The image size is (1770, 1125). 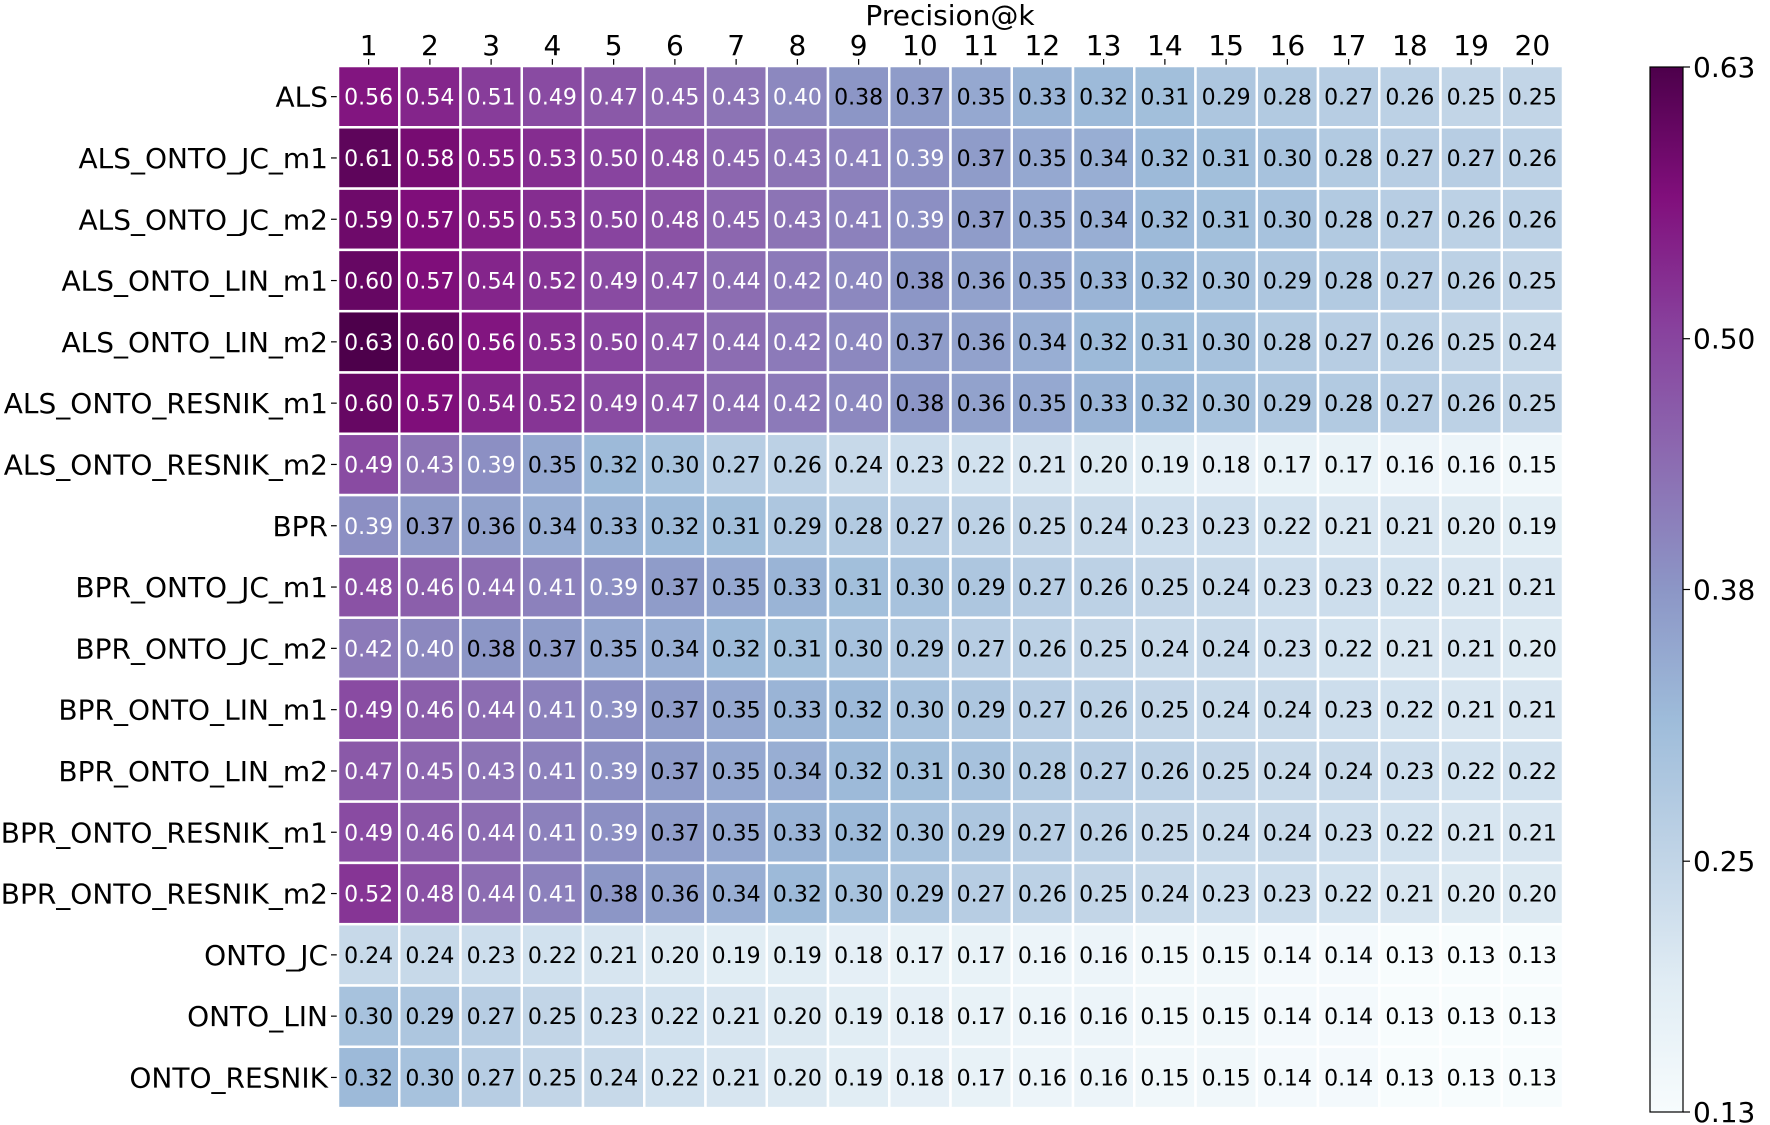 I want to click on x-tick-label: 2, so click(x=430, y=45).